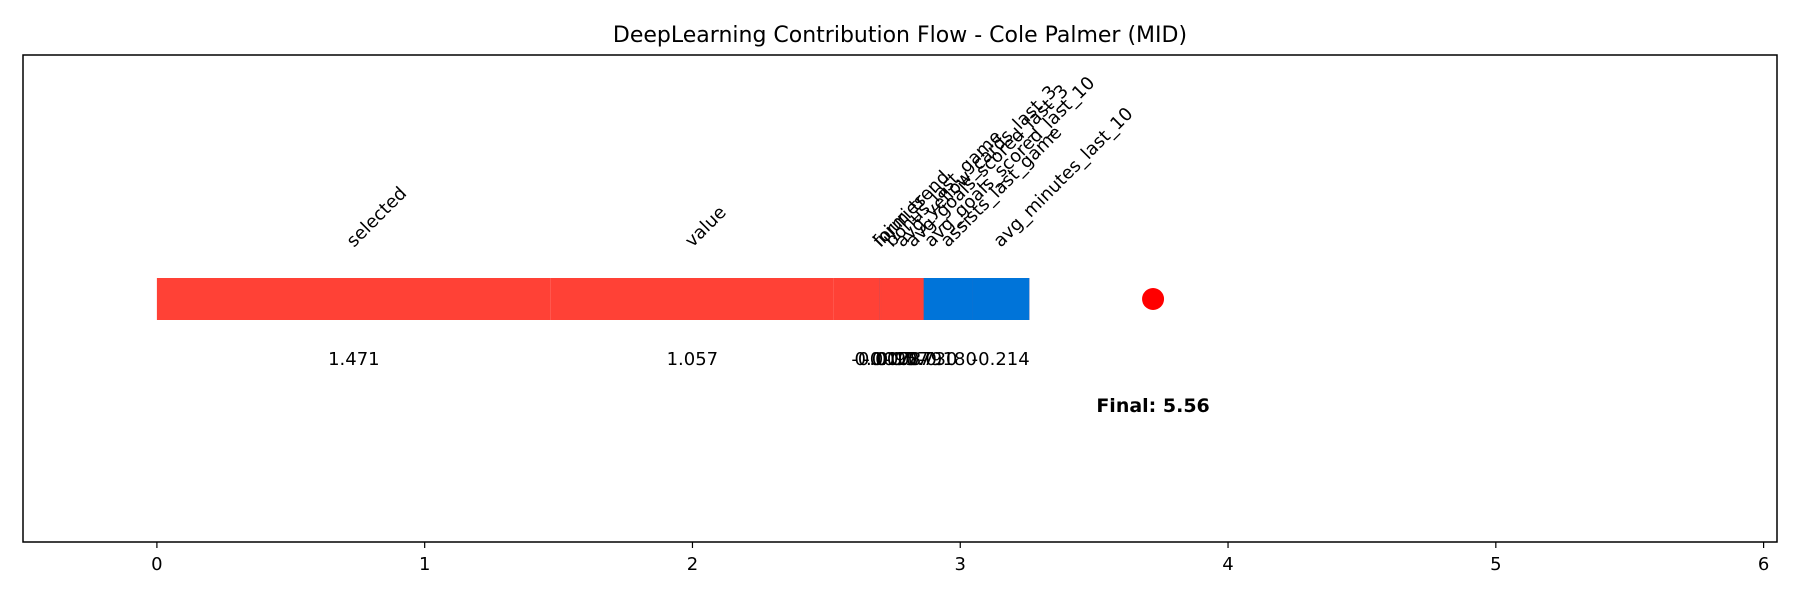 The width and height of the screenshot is (1800, 600). What do you see at coordinates (354, 359) in the screenshot?
I see `value-label-selected: 1.471` at bounding box center [354, 359].